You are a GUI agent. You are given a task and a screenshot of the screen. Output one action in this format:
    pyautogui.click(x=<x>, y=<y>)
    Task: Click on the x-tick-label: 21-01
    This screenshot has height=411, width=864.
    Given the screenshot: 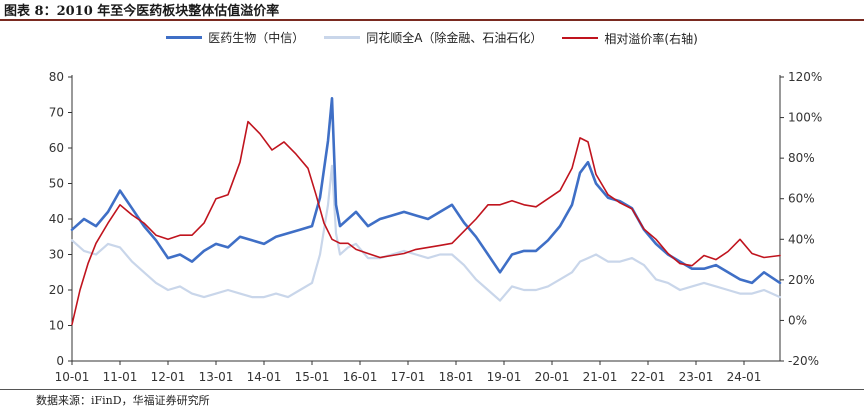 What is the action you would take?
    pyautogui.click(x=600, y=377)
    